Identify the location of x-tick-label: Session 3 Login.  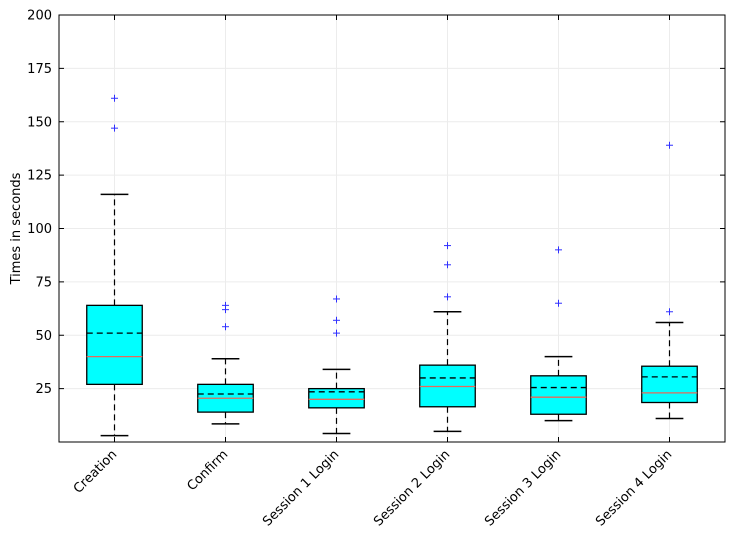
(523, 488).